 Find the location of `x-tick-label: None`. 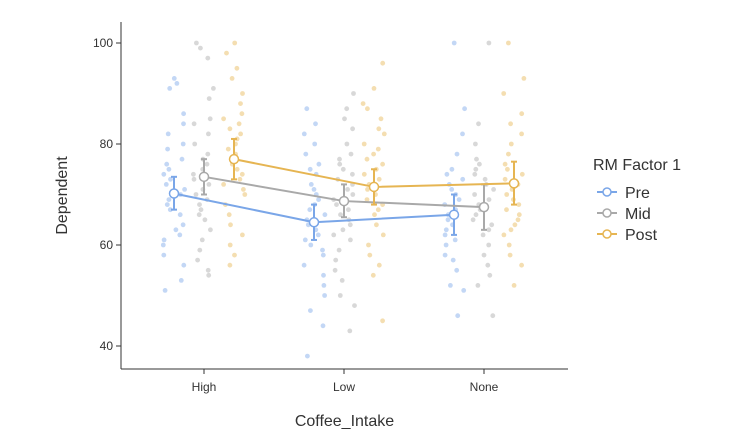

x-tick-label: None is located at coordinates (484, 387).